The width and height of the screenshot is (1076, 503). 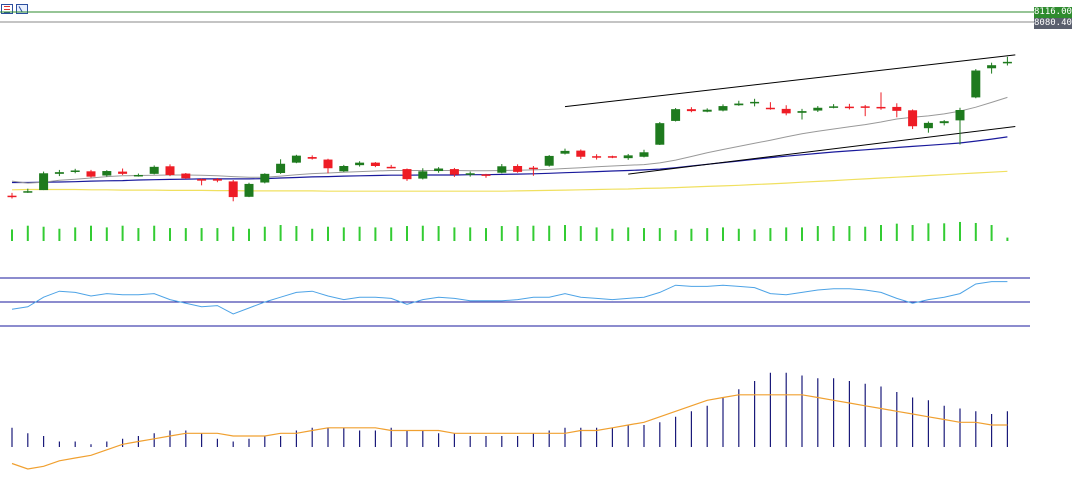 What do you see at coordinates (22, 9) in the screenshot?
I see `chart-properties-icon` at bounding box center [22, 9].